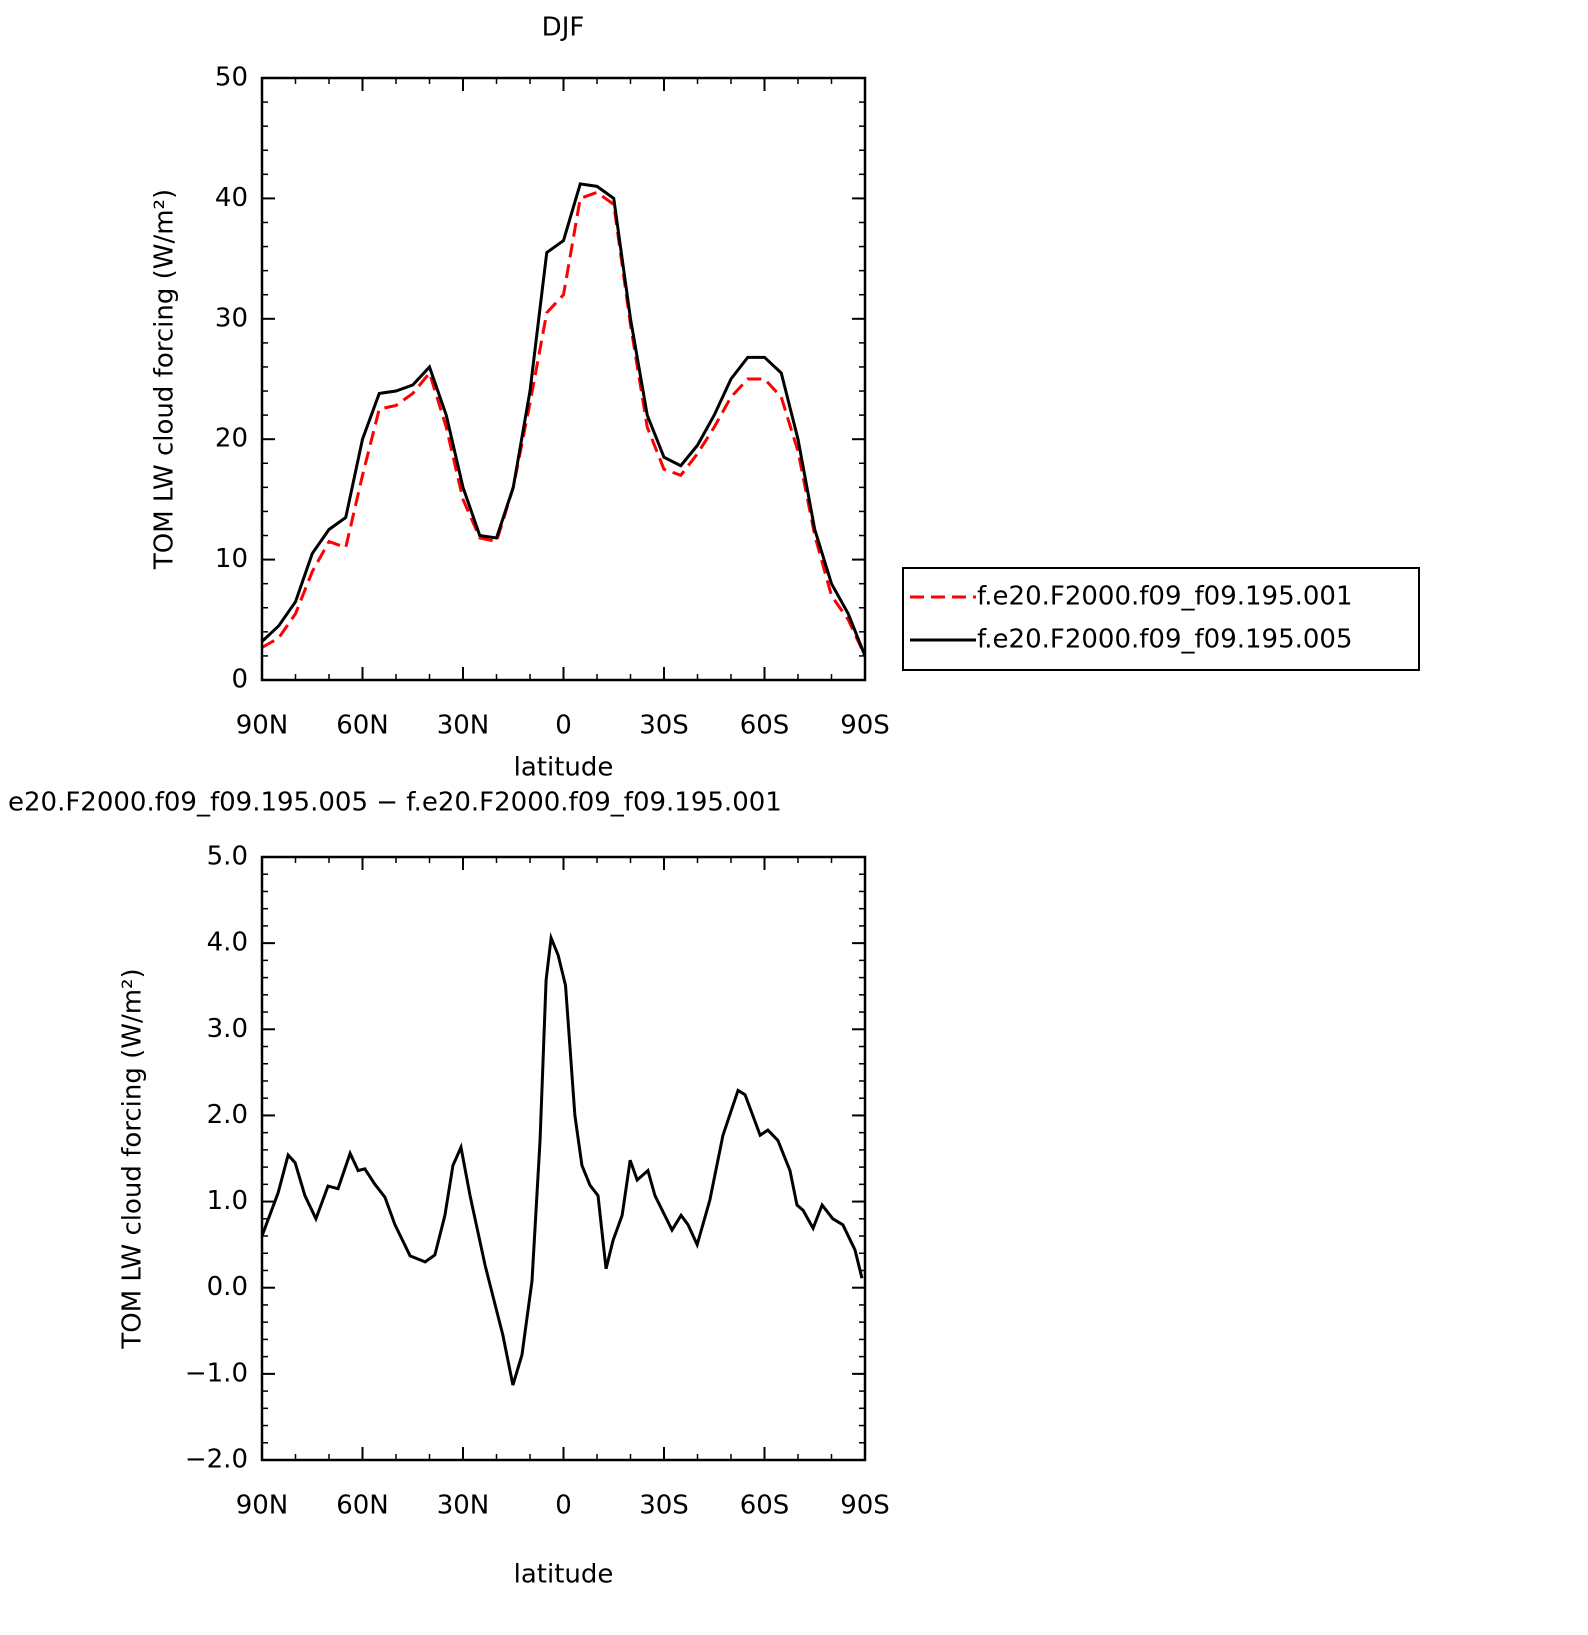 The width and height of the screenshot is (1588, 1635). I want to click on y-tick-label: 0.0, so click(227, 1287).